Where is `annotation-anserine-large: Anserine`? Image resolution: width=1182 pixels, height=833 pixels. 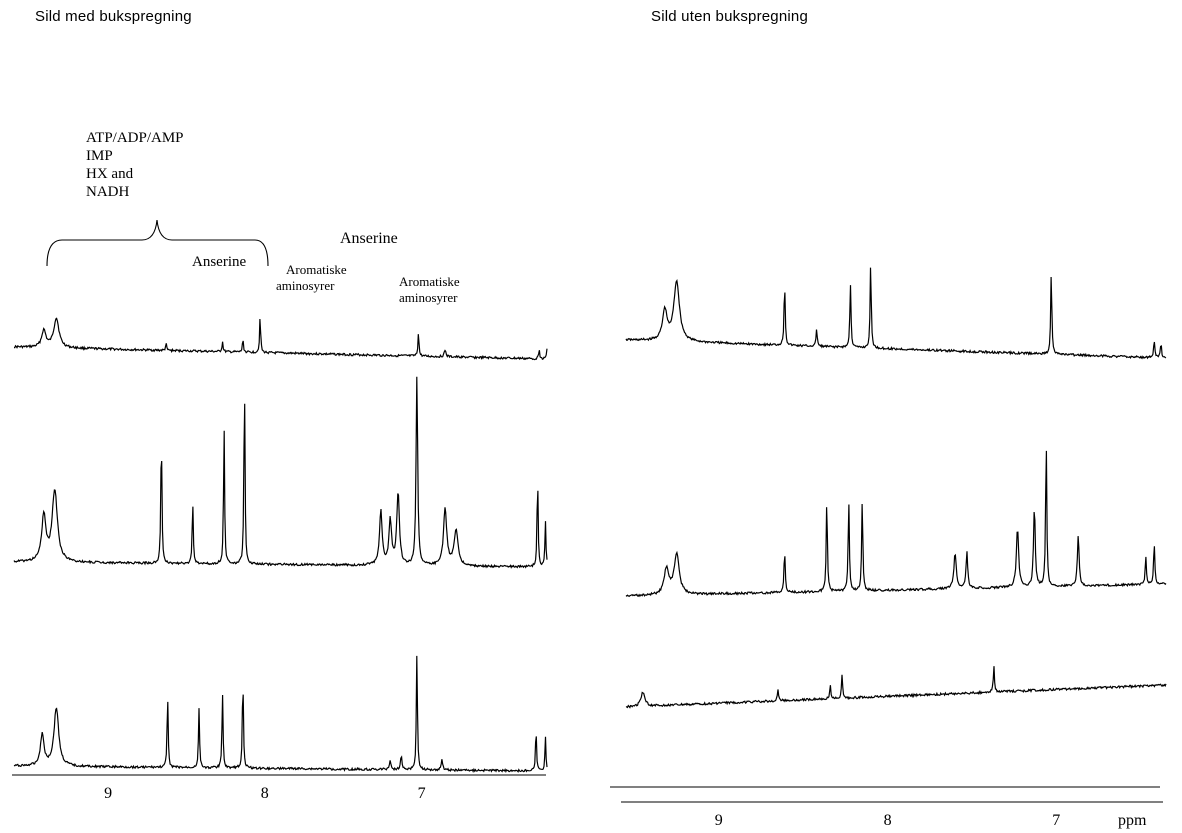
annotation-anserine-large: Anserine is located at coordinates (369, 238).